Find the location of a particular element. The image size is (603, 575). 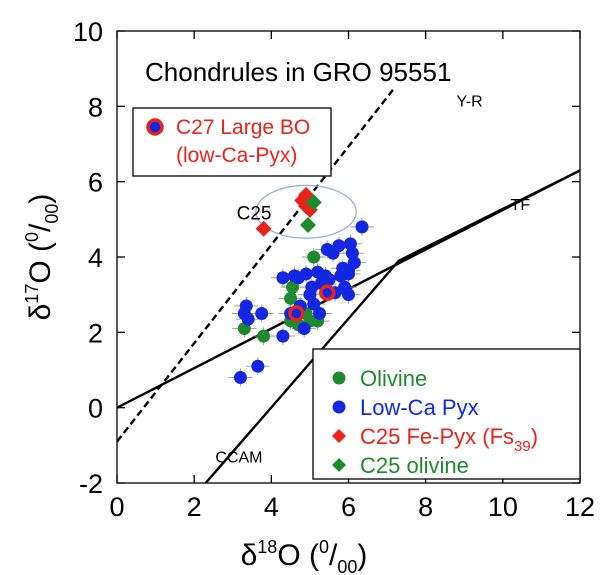

axis-title-part: 18 is located at coordinates (267, 547).